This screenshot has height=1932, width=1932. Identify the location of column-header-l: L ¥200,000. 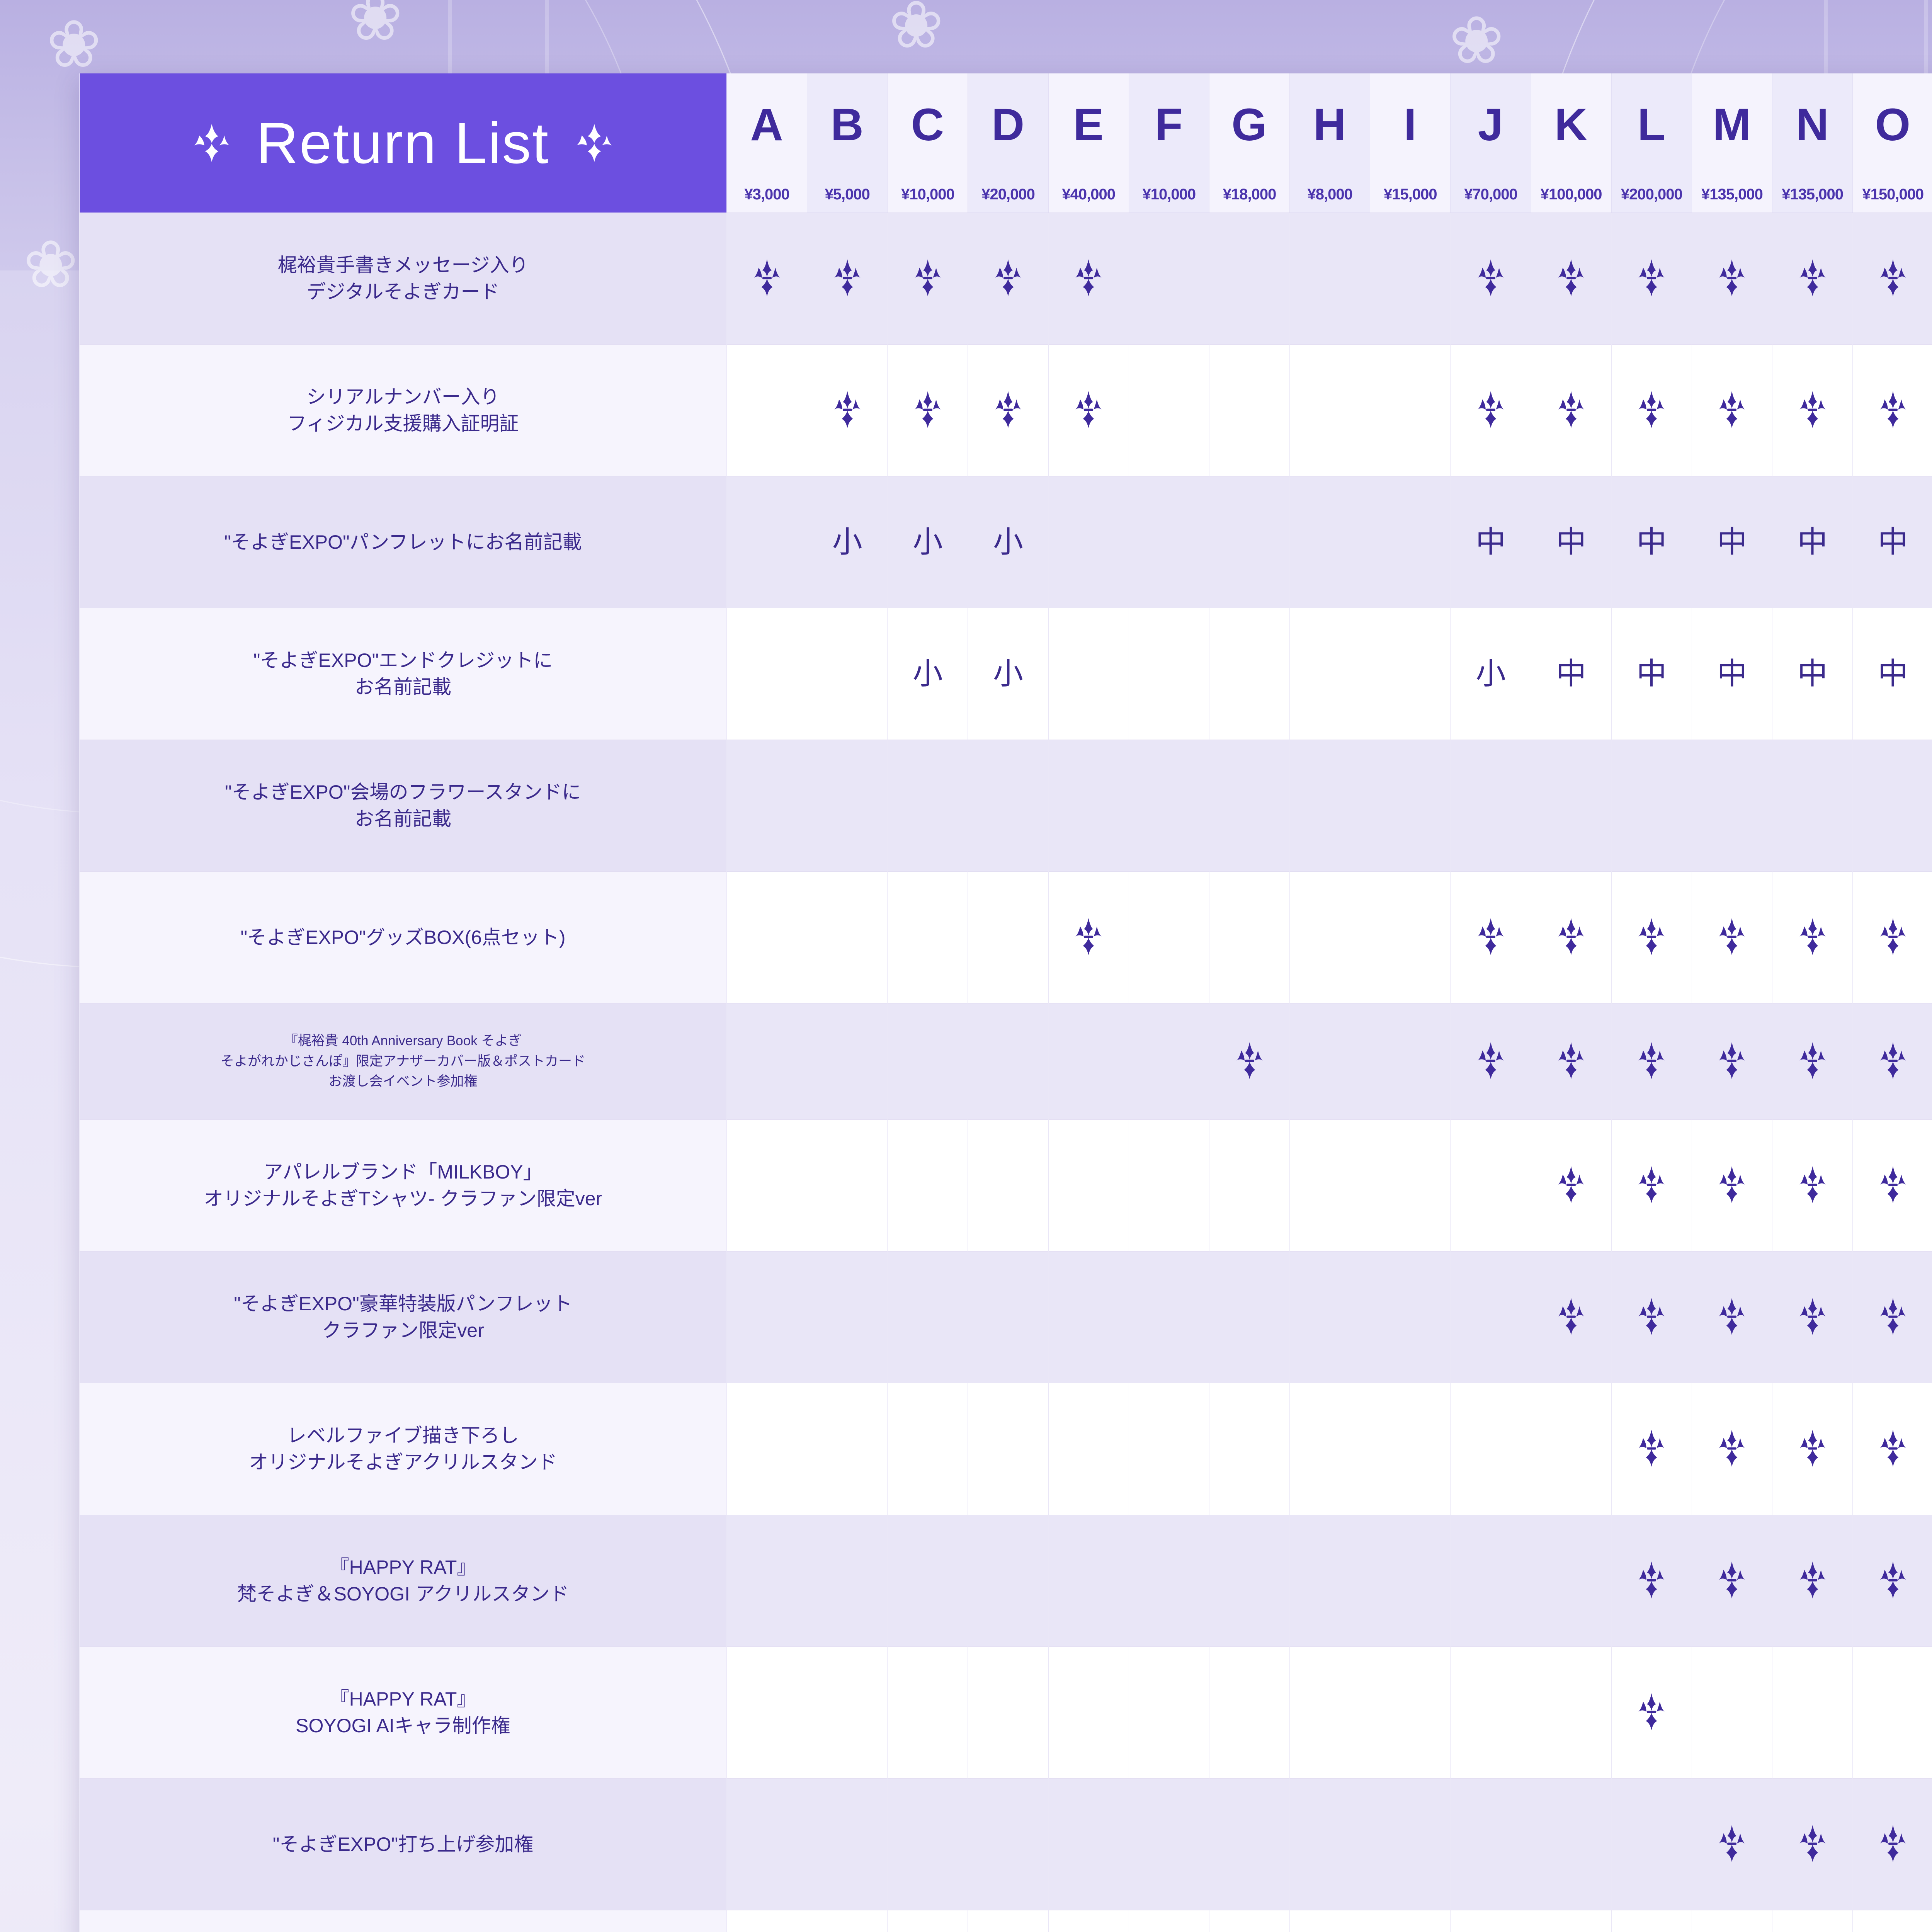
(1652, 143).